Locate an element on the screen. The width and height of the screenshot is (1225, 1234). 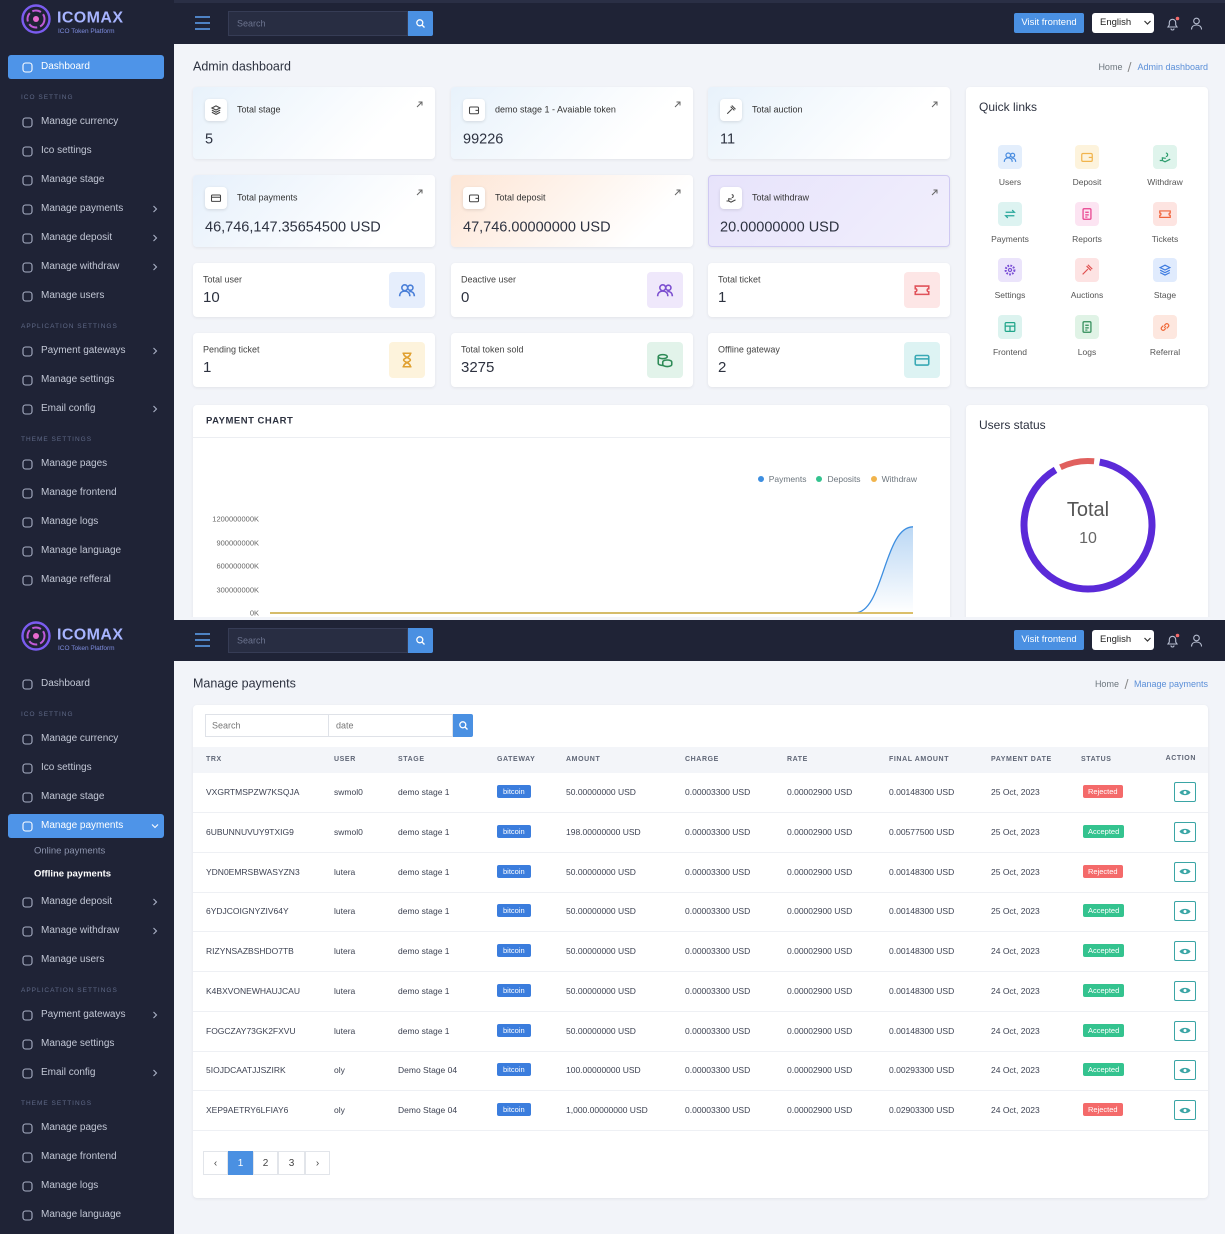
submenu-item: Online payments is located at coordinates (70, 851).